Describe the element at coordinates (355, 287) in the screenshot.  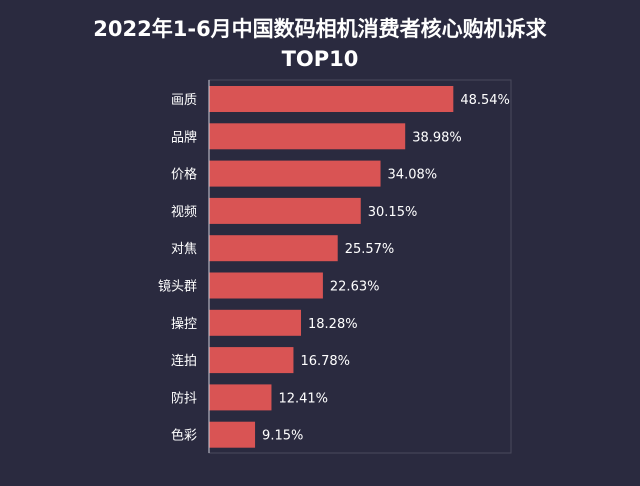
I see `value-label: 22.63%` at that location.